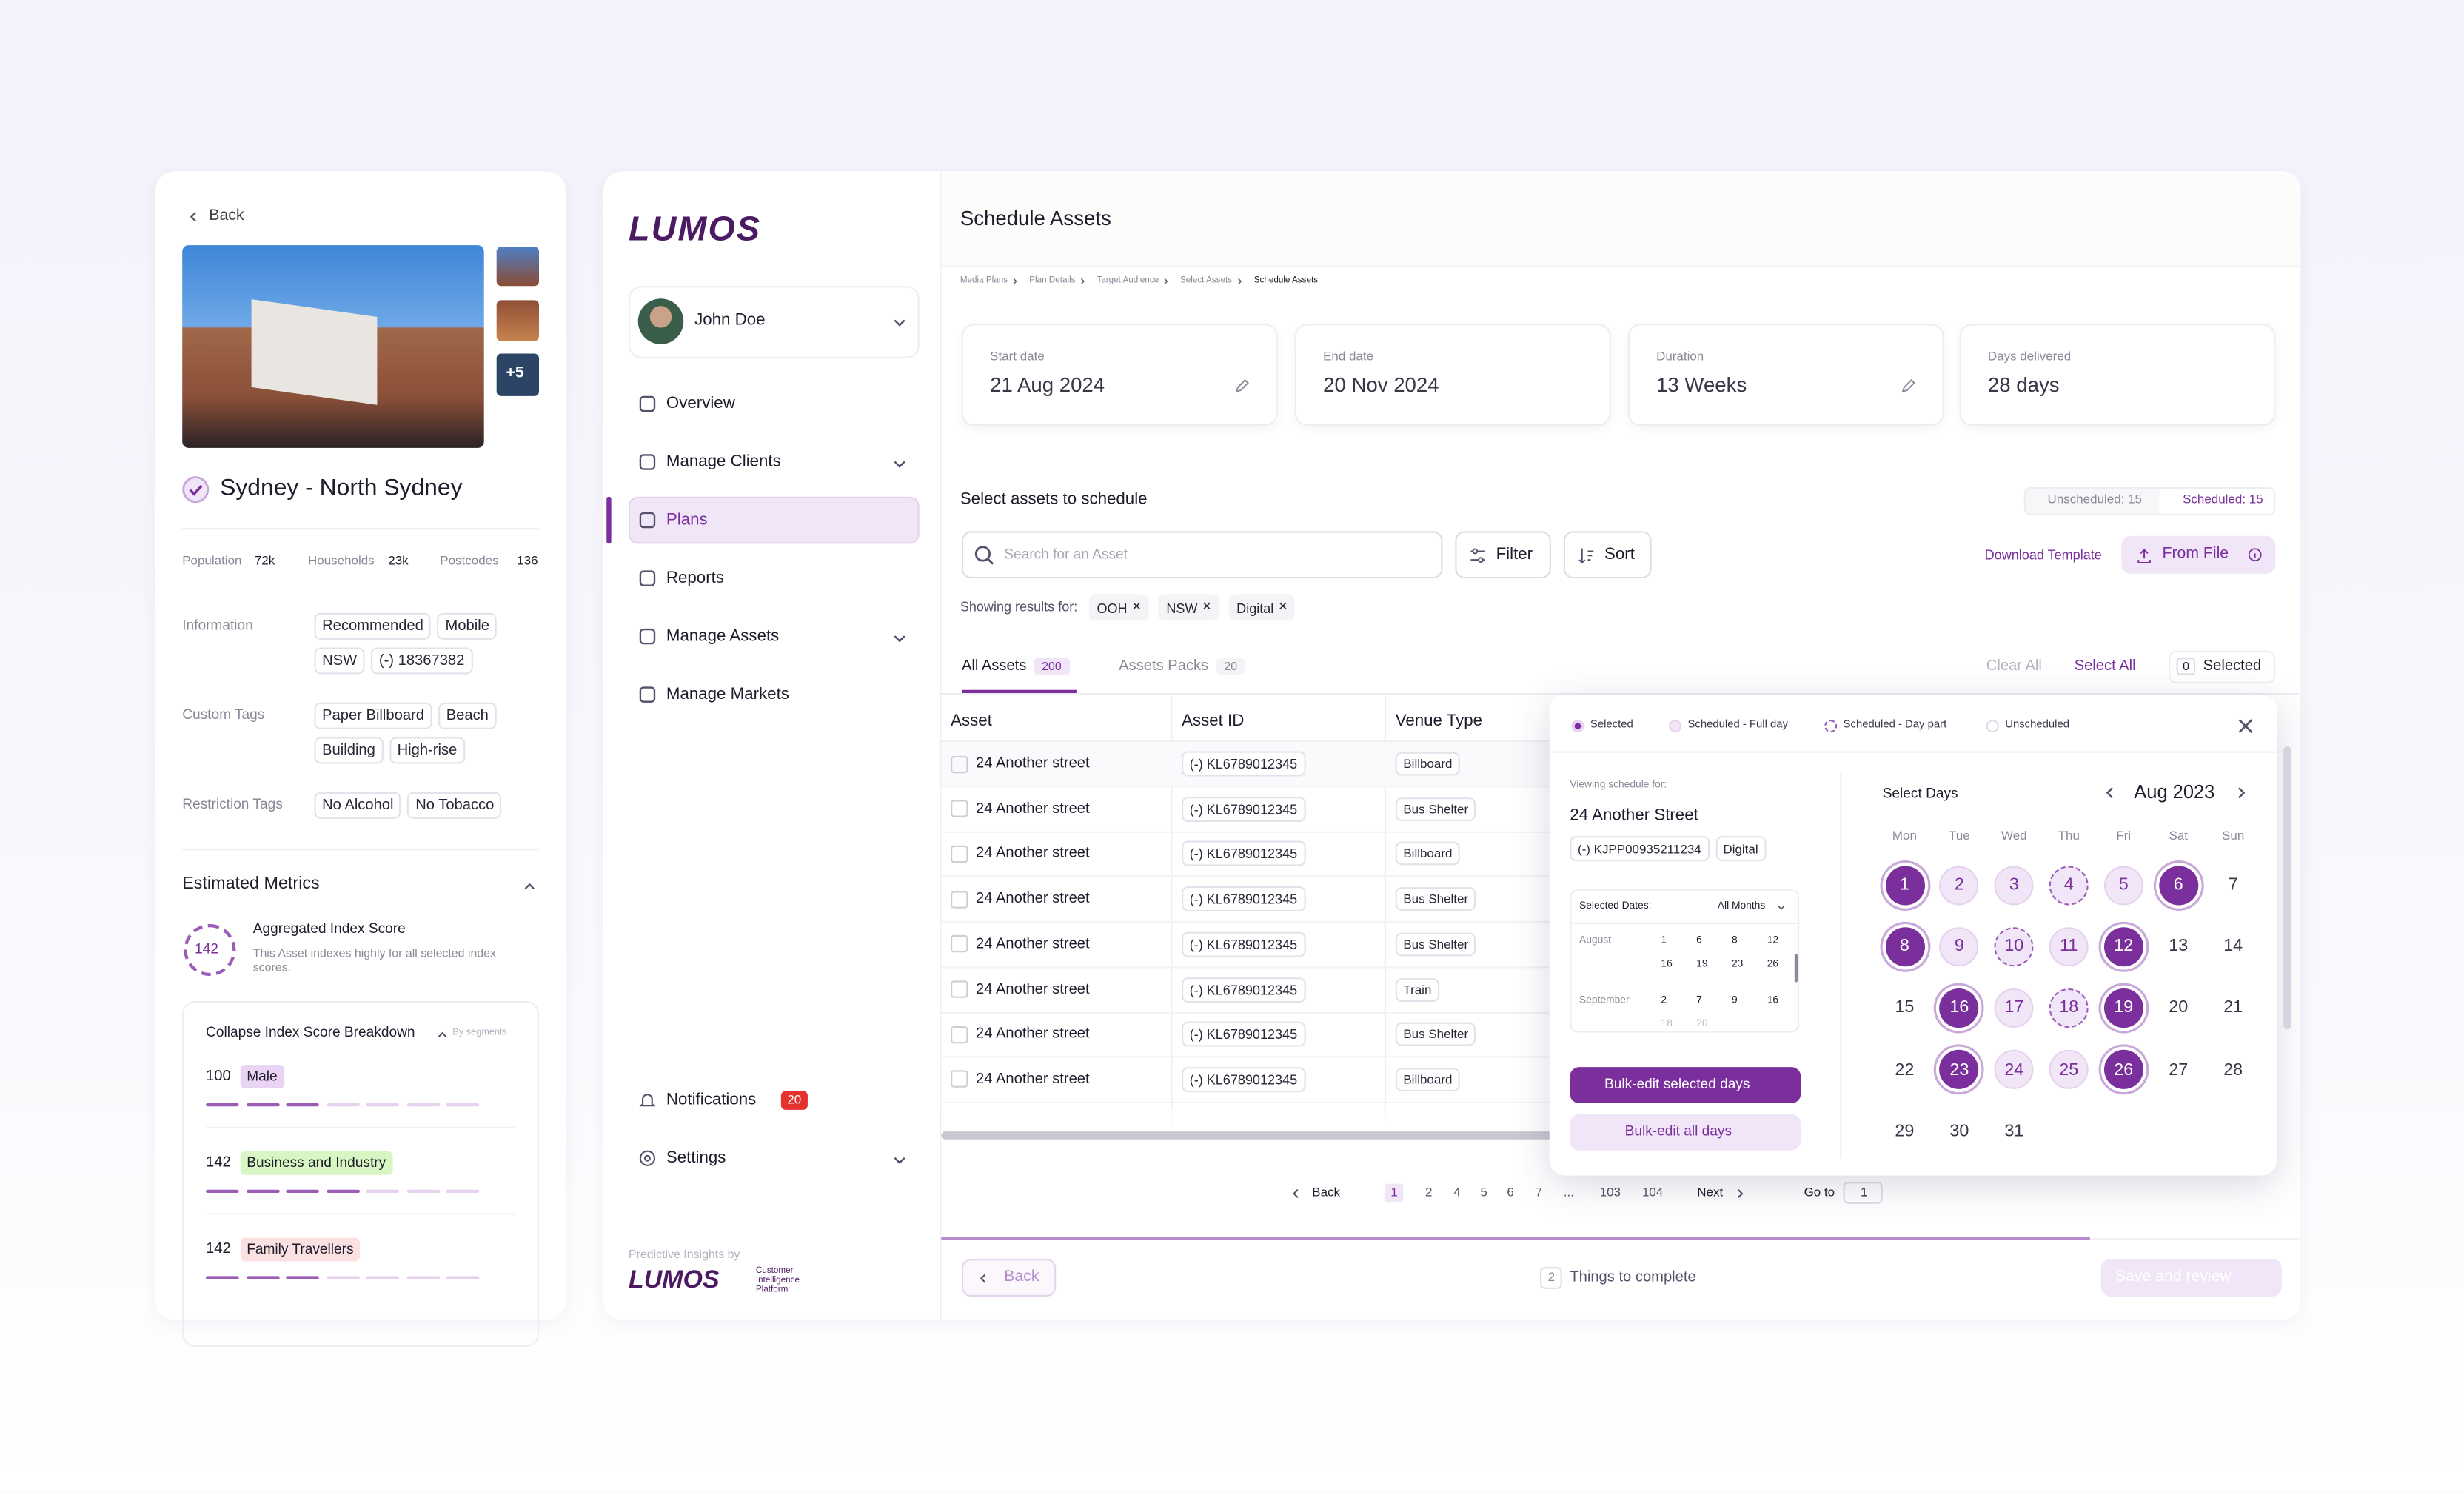 This screenshot has height=1492, width=2464. Describe the element at coordinates (712, 1099) in the screenshot. I see `nav-item: Notifications` at that location.